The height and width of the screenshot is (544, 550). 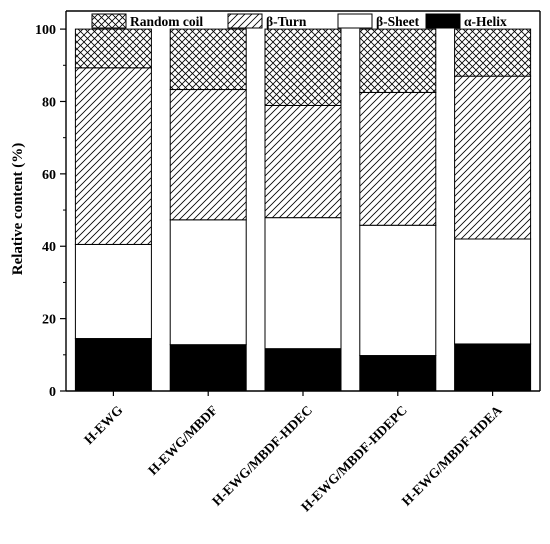 What do you see at coordinates (452, 455) in the screenshot?
I see `x-tick-label-h-ewg-mbdf-hdea: H-EWG/MBDF-HDEA` at bounding box center [452, 455].